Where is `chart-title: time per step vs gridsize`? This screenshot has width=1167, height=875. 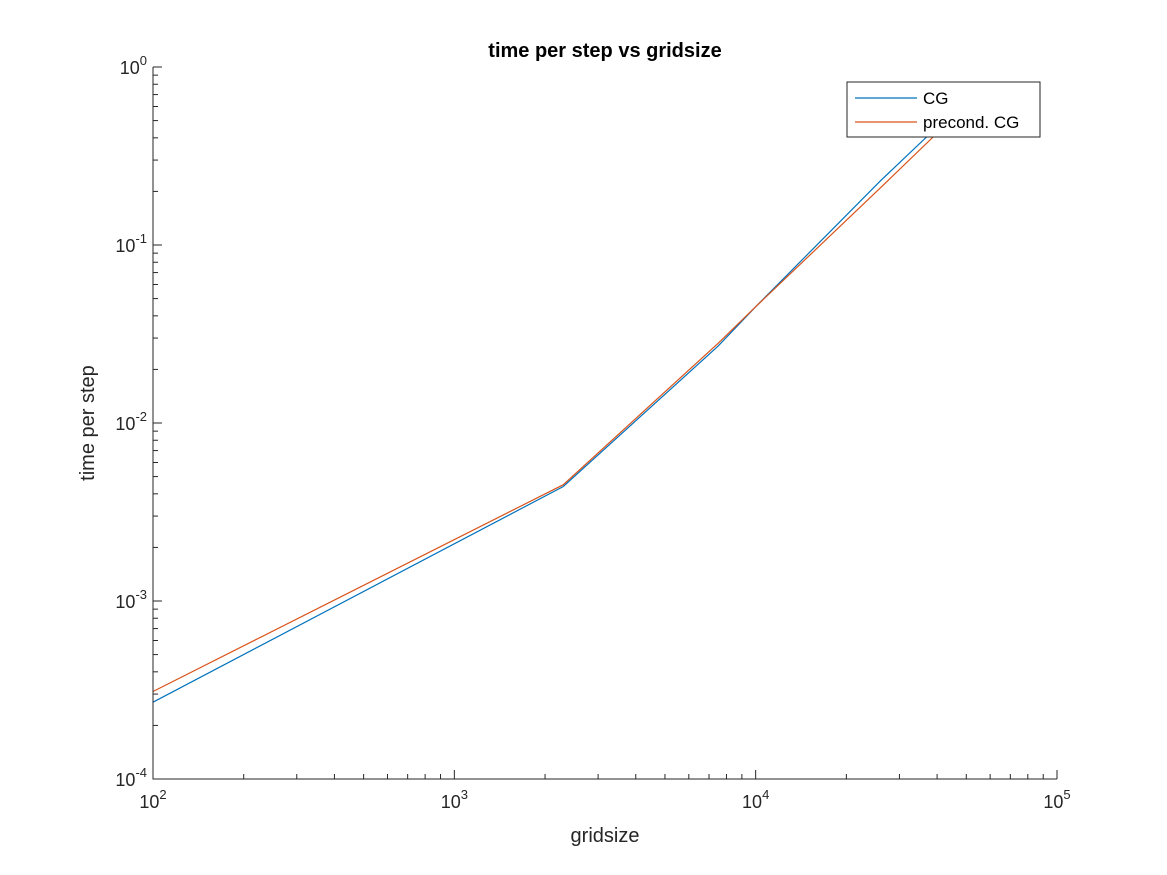 chart-title: time per step vs gridsize is located at coordinates (604, 51).